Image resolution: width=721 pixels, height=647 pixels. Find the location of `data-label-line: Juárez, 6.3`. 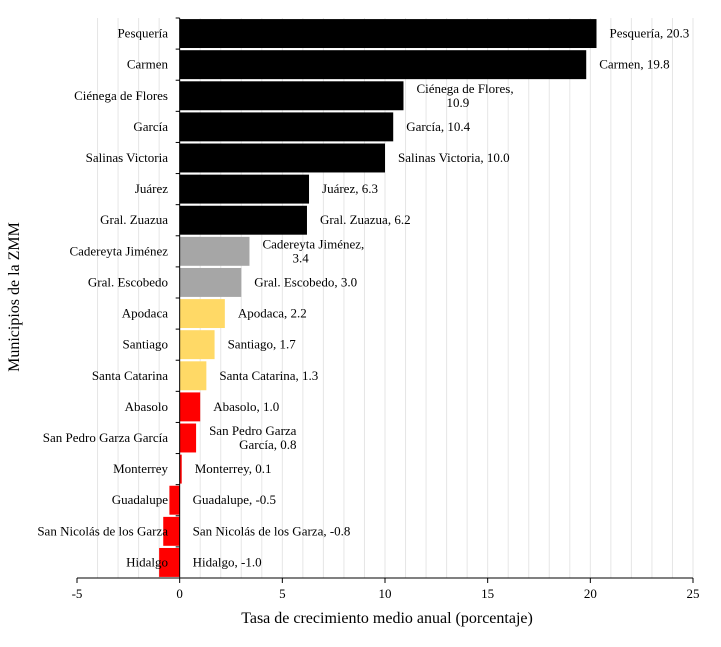

data-label-line: Juárez, 6.3 is located at coordinates (350, 188).